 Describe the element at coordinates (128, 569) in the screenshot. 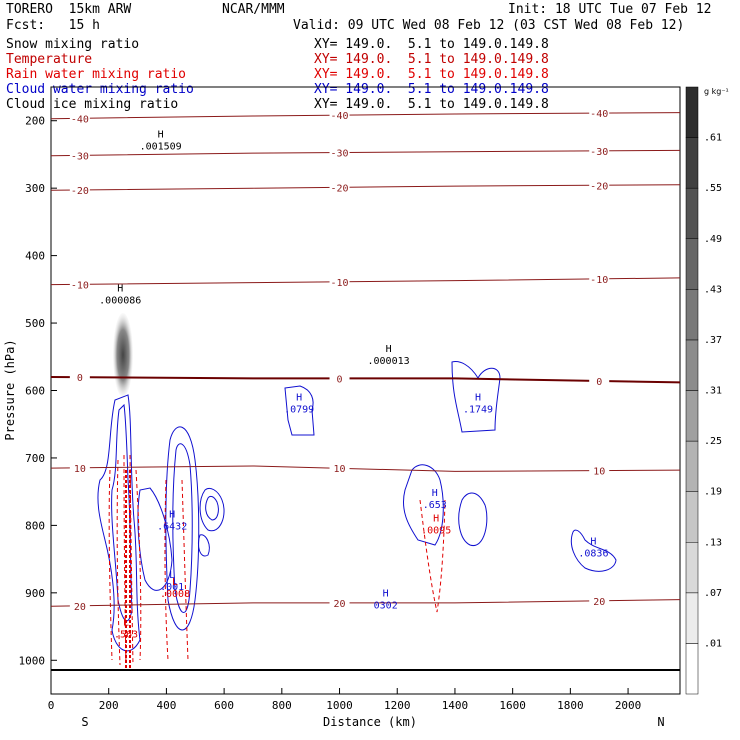

I see `rain-core` at that location.